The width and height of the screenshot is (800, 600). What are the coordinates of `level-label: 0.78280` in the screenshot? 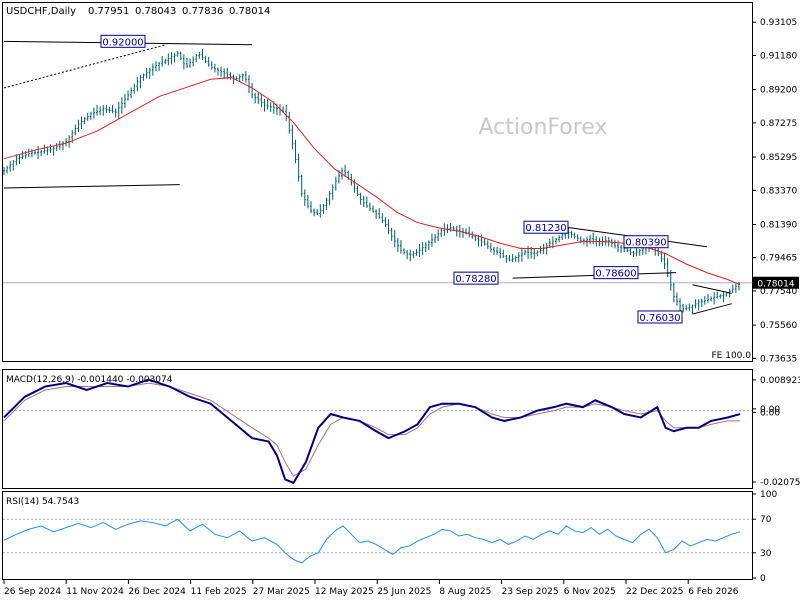 It's located at (476, 278).